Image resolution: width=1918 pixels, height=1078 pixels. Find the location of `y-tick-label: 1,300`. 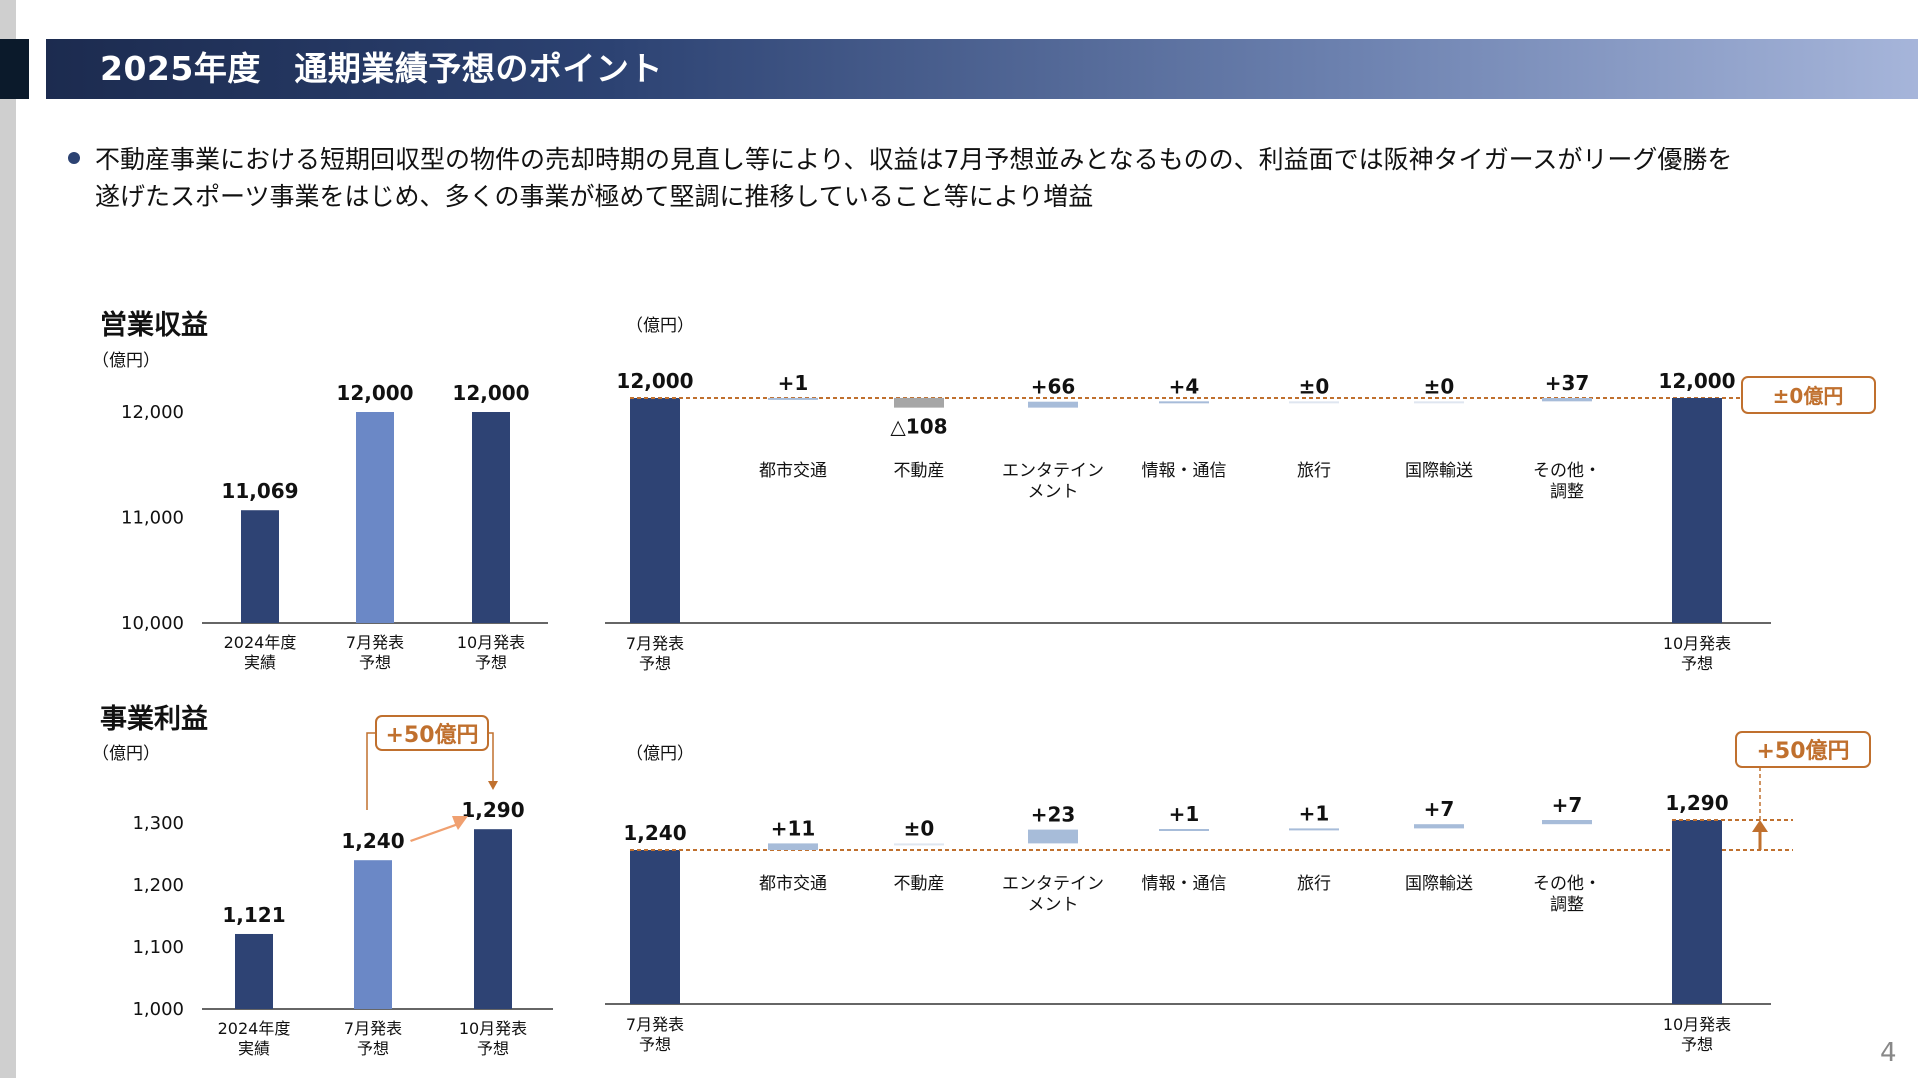

y-tick-label: 1,300 is located at coordinates (158, 823).